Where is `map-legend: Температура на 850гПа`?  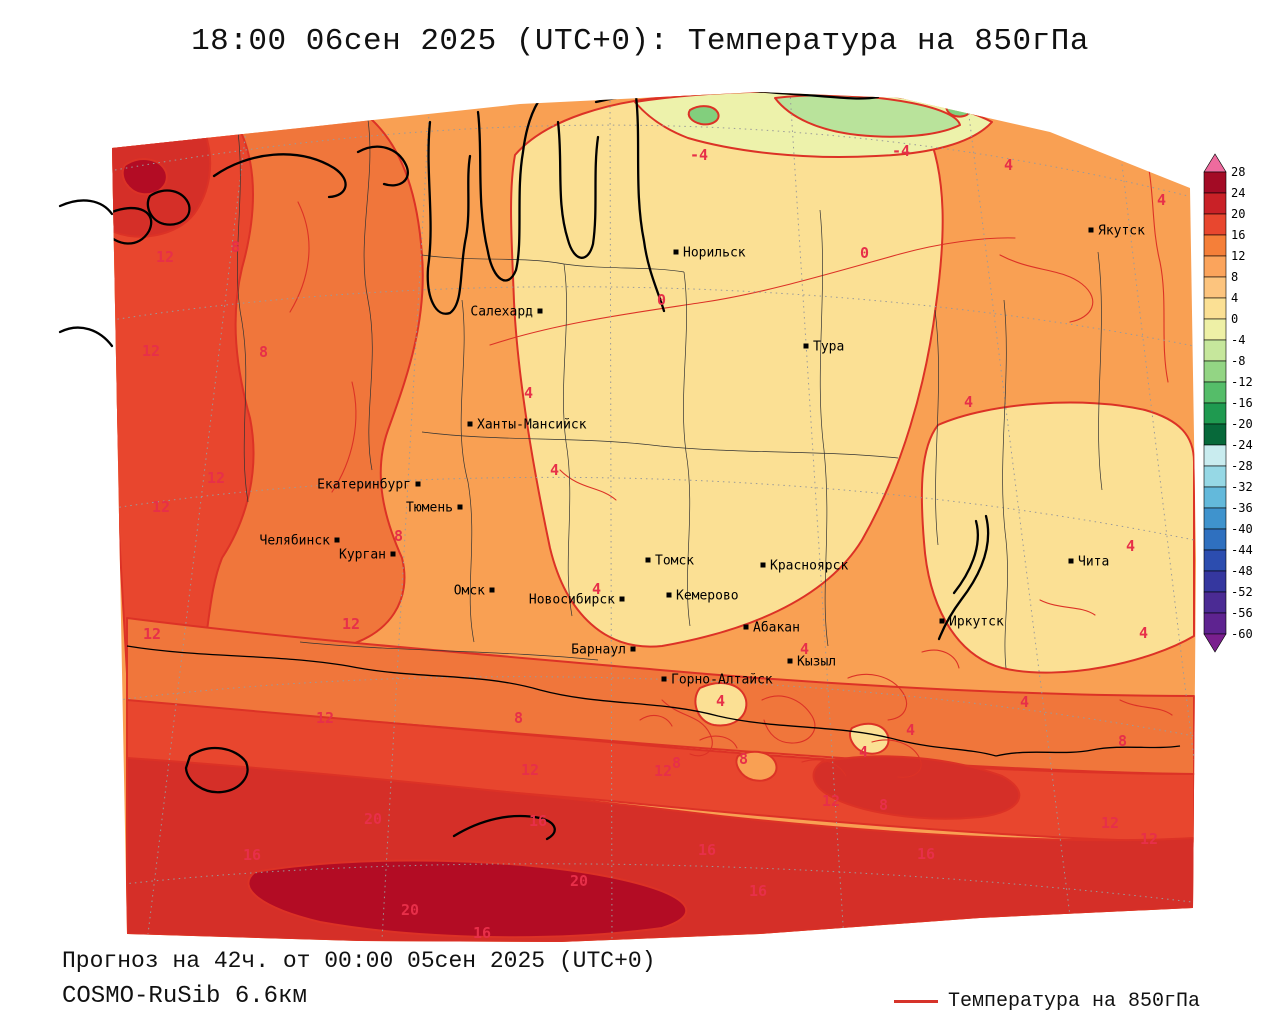
map-legend: Температура на 850гПа is located at coordinates (1046, 1001).